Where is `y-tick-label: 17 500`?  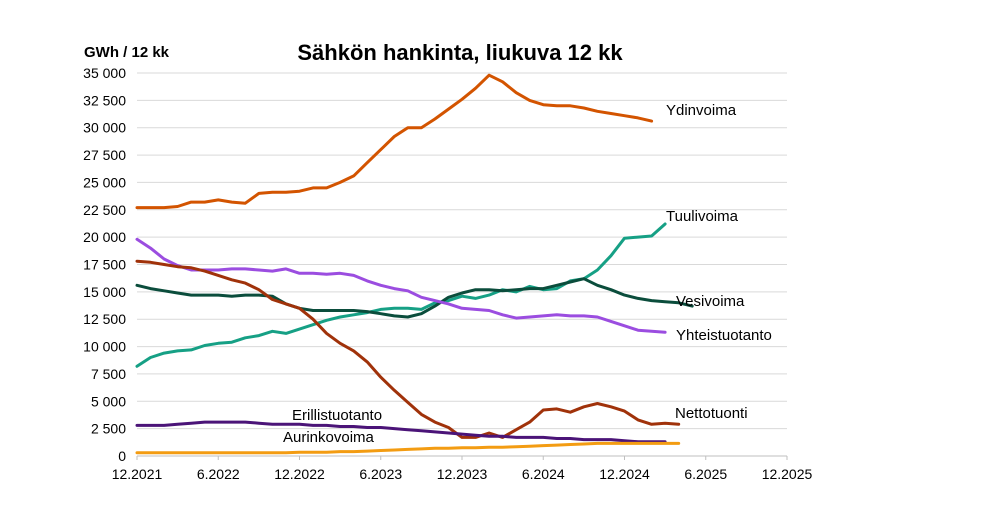 y-tick-label: 17 500 is located at coordinates (104, 265).